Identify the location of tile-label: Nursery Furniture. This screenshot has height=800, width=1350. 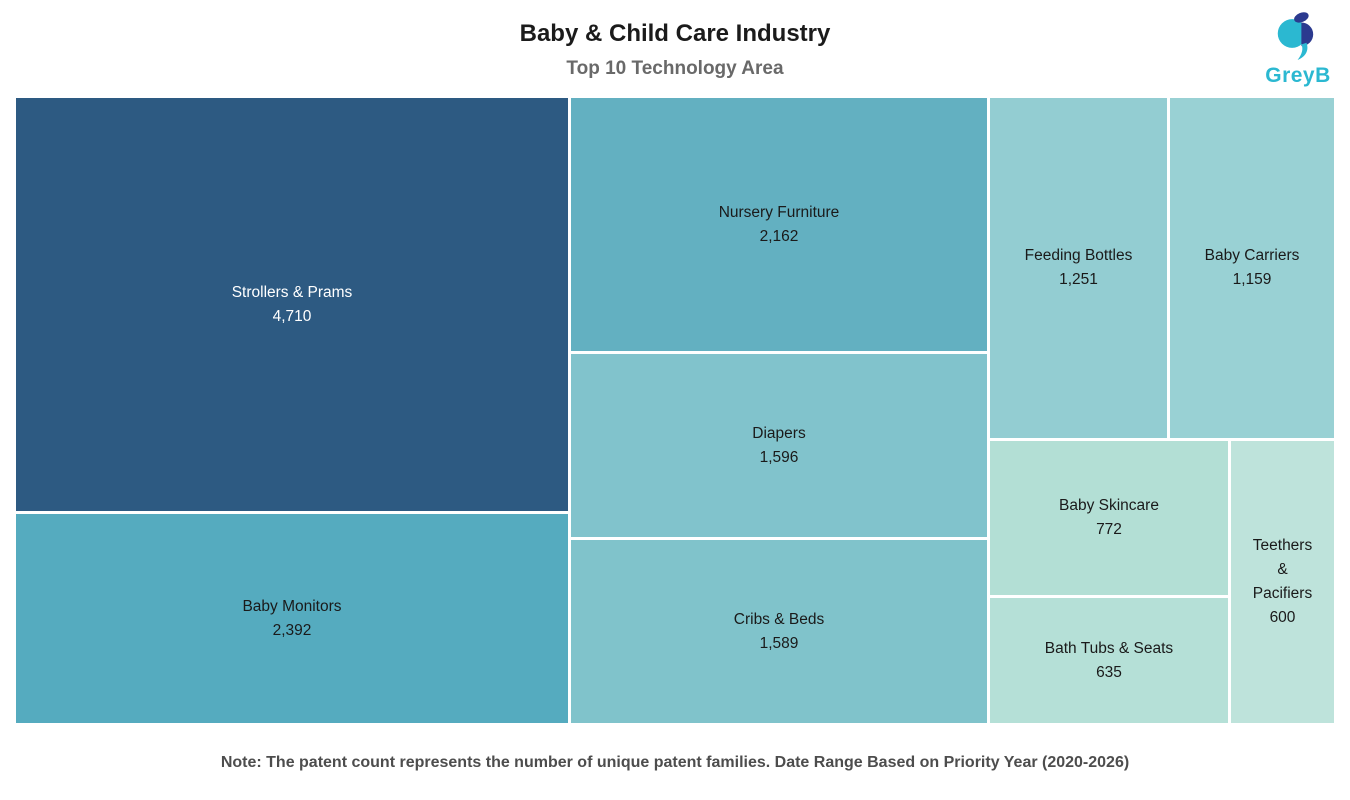
(779, 212).